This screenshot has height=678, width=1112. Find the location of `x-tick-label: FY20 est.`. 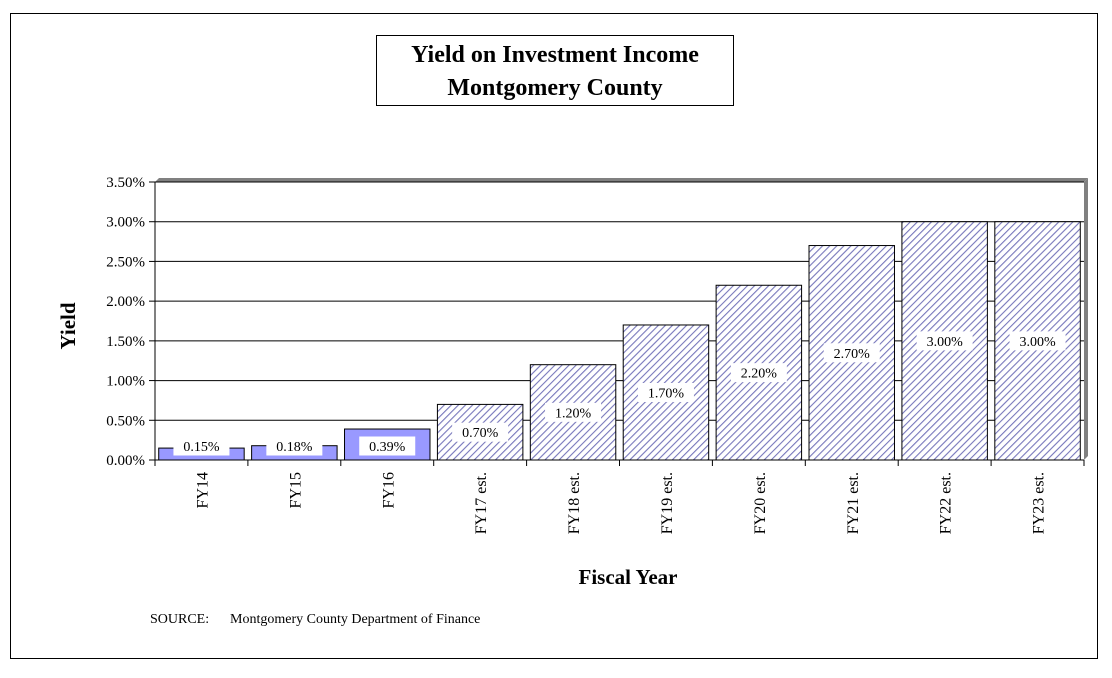

x-tick-label: FY20 est. is located at coordinates (760, 503).